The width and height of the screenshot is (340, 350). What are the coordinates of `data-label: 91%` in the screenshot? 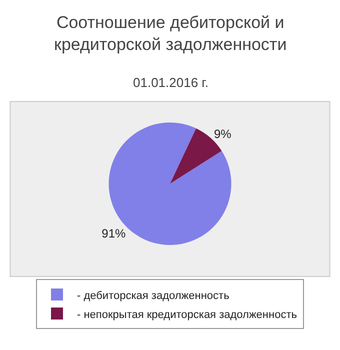 It's located at (114, 233).